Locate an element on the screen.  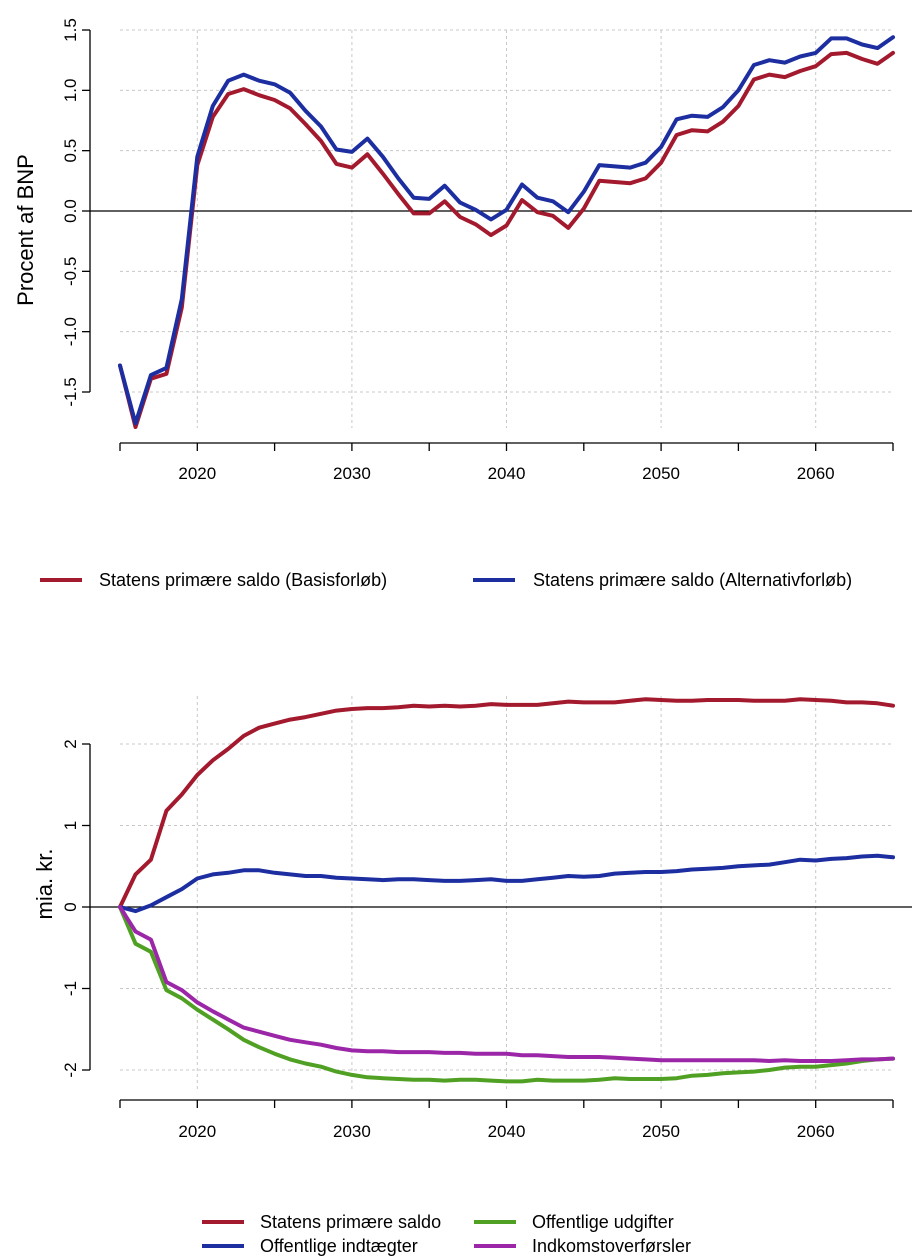
balance-chart-x-tick-label: 2020 is located at coordinates (197, 473).